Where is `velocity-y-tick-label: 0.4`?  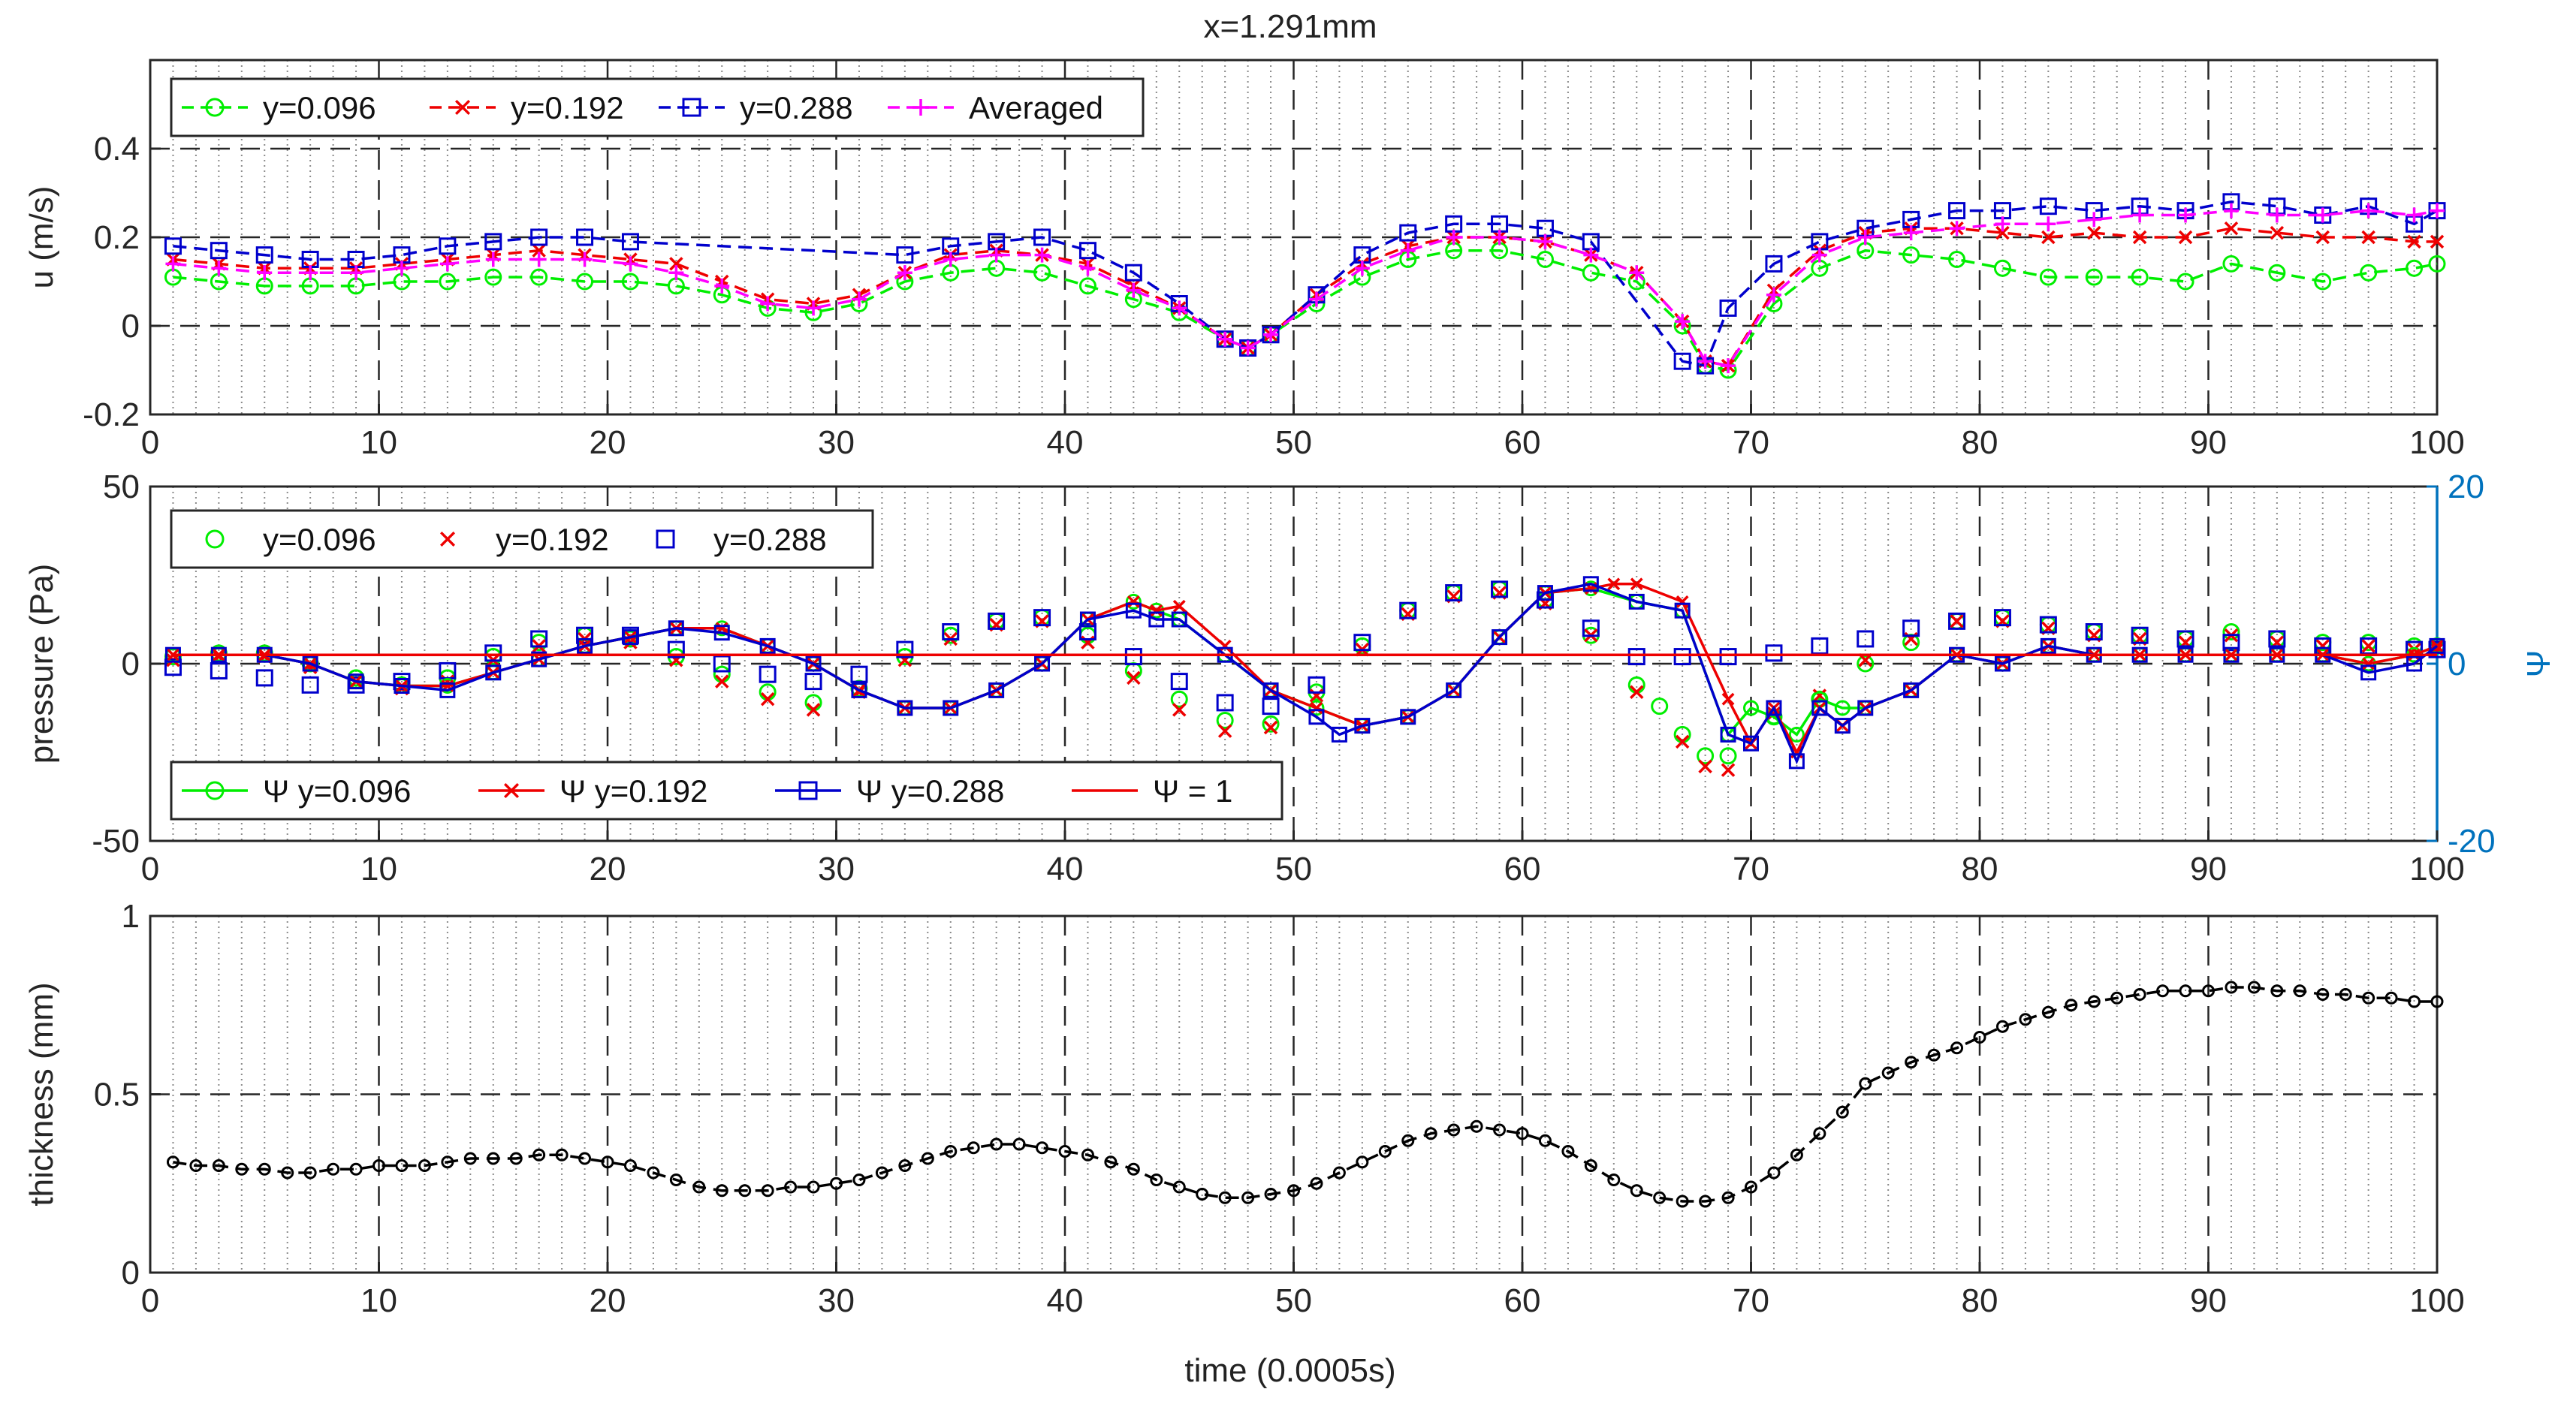 velocity-y-tick-label: 0.4 is located at coordinates (117, 149).